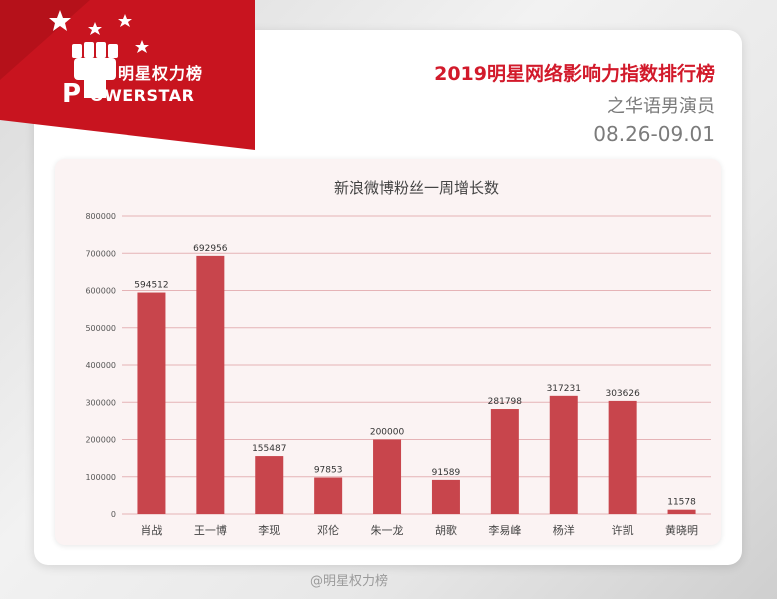 The image size is (777, 599). Describe the element at coordinates (681, 530) in the screenshot. I see `x-tick-label: 黄晓明` at that location.